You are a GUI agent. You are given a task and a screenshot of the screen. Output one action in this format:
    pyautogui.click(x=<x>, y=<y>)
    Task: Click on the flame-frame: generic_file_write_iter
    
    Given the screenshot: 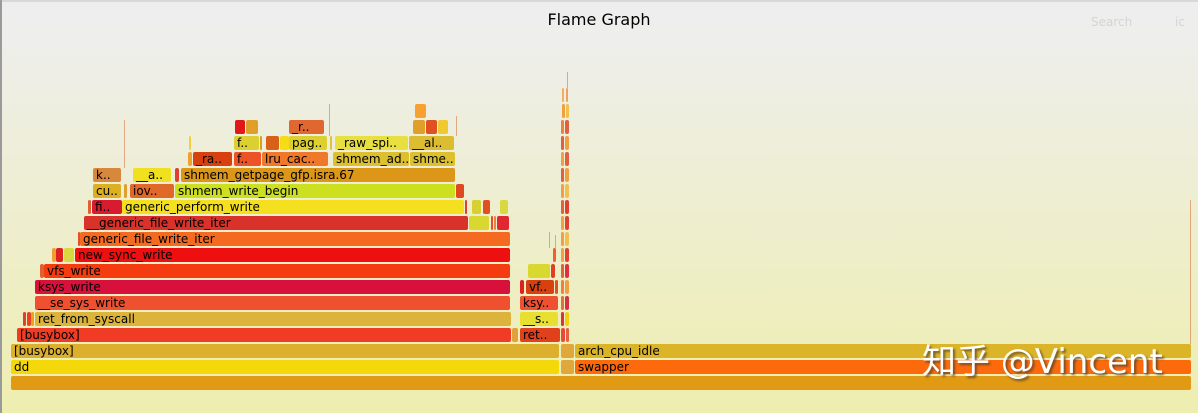 What is the action you would take?
    pyautogui.click(x=295, y=239)
    